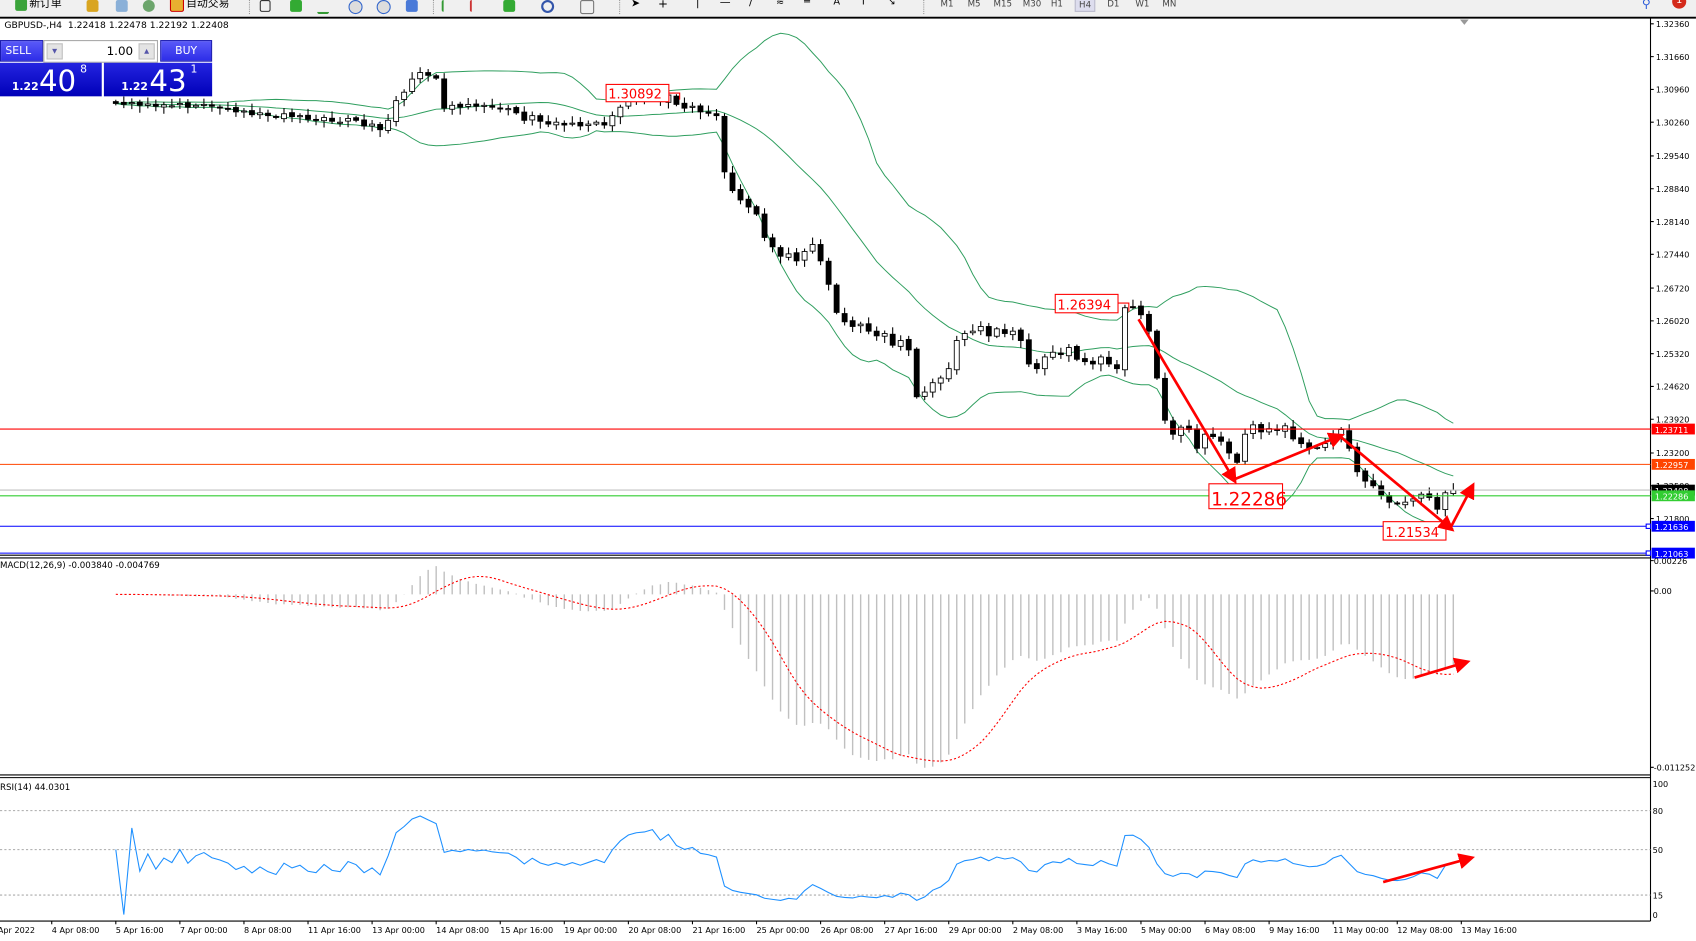 This screenshot has height=941, width=1696. What do you see at coordinates (1464, 22) in the screenshot?
I see `chart-shift-marker` at bounding box center [1464, 22].